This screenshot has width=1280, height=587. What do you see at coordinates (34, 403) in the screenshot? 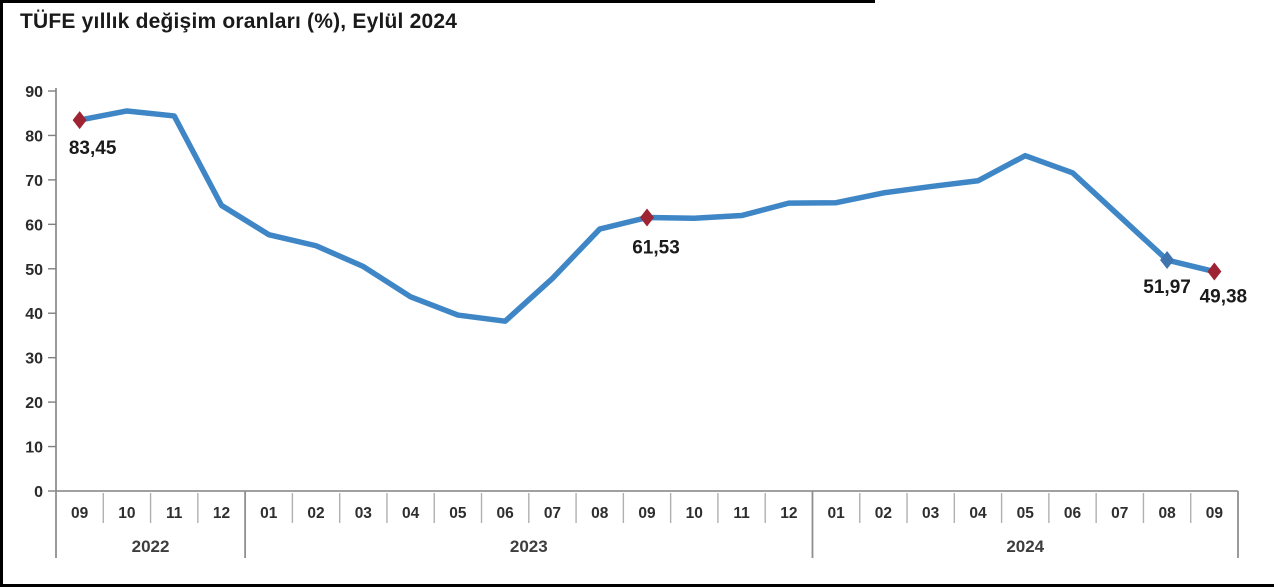
I see `y-axis-tick-label: 20` at bounding box center [34, 403].